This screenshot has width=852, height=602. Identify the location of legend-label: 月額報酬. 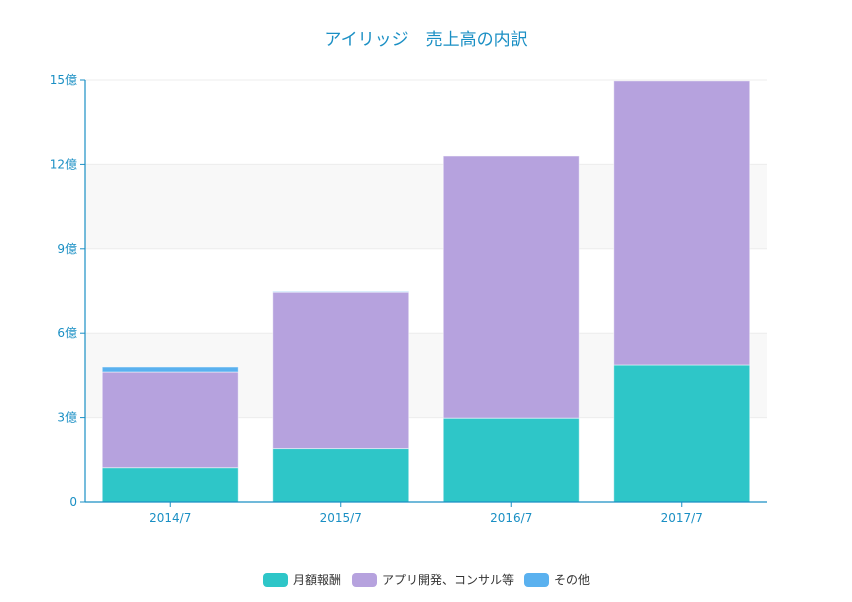
(317, 580).